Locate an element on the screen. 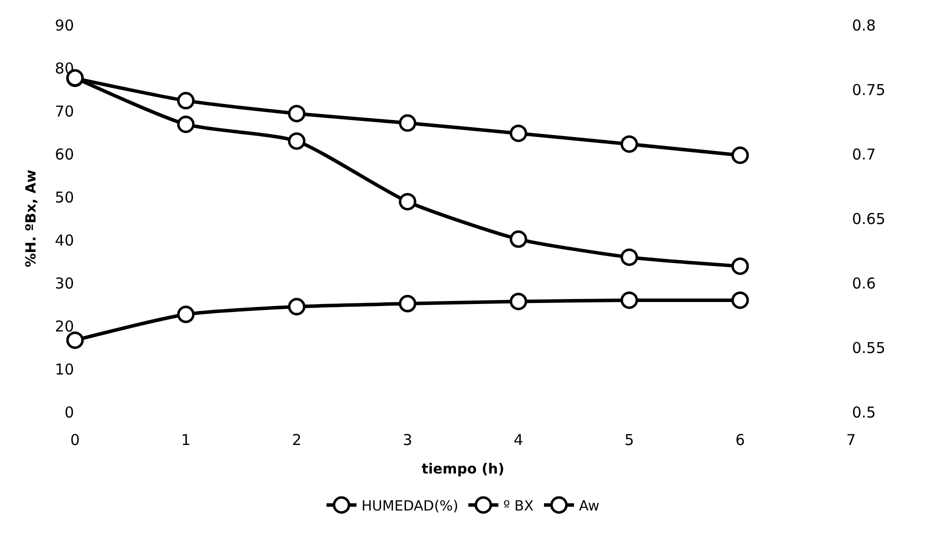 This screenshot has height=533, width=931. y-tick-label: 40 is located at coordinates (64, 240).